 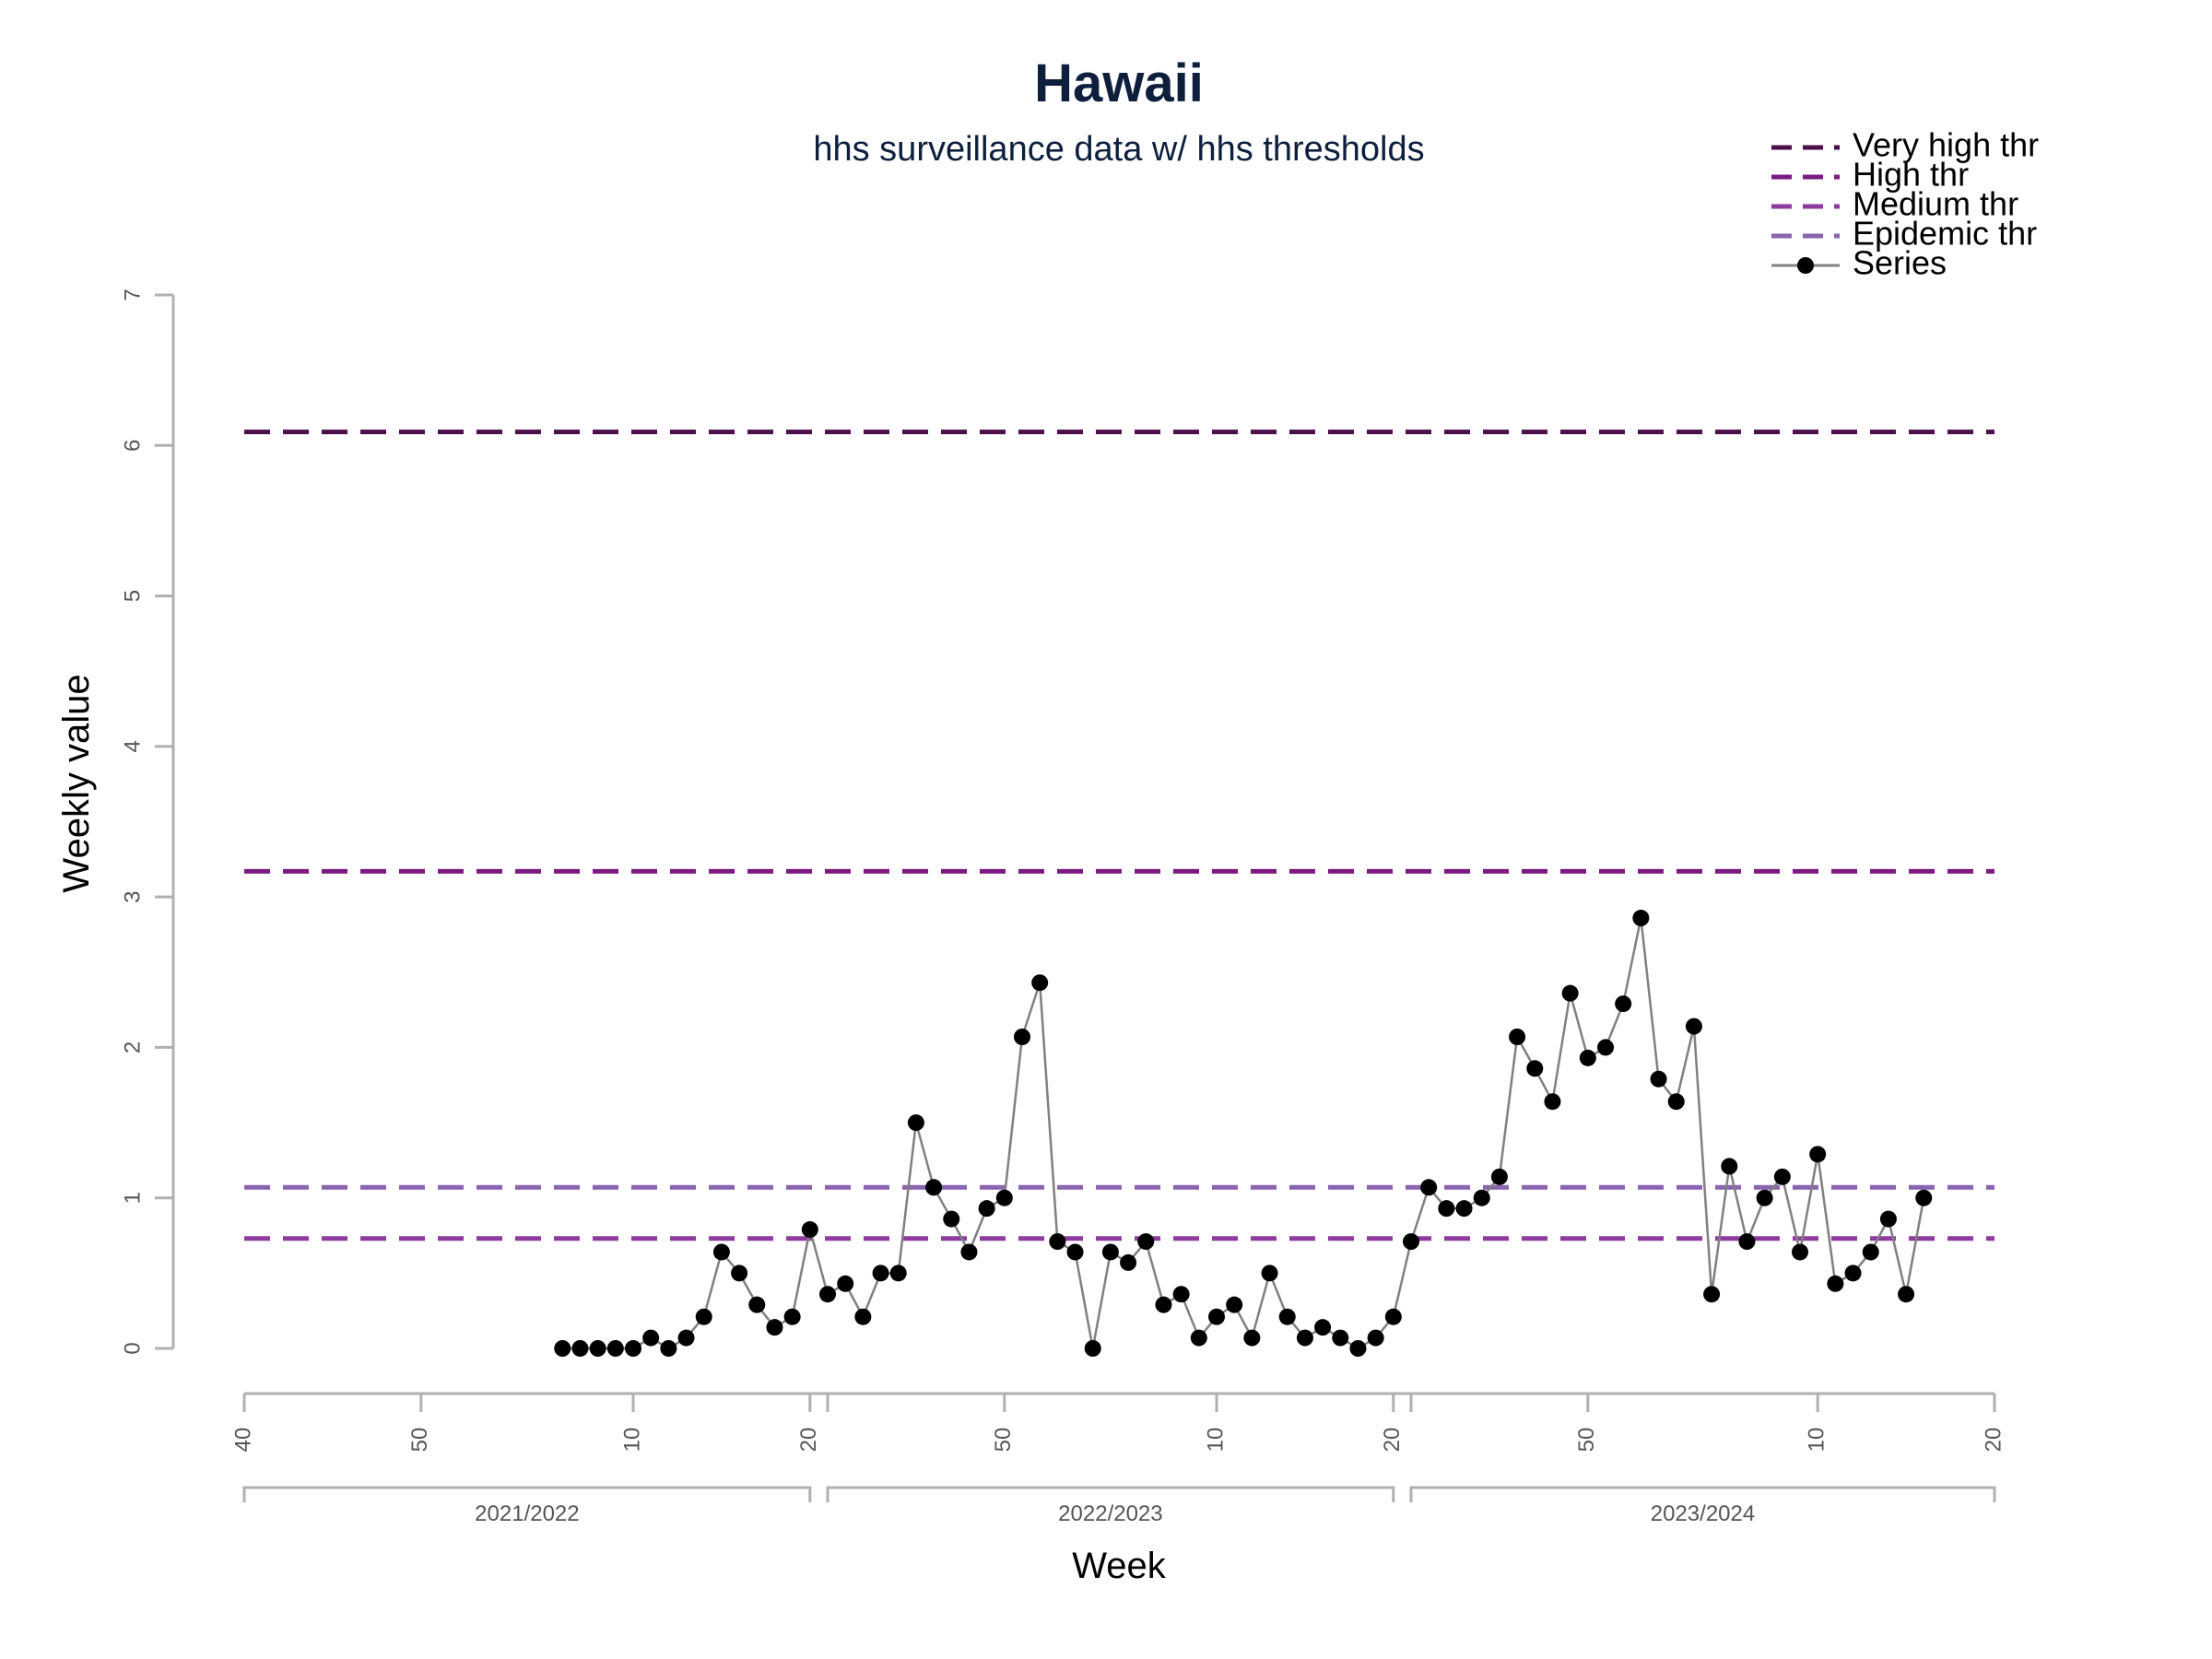 What do you see at coordinates (1119, 83) in the screenshot?
I see `chart-title: Hawaii` at bounding box center [1119, 83].